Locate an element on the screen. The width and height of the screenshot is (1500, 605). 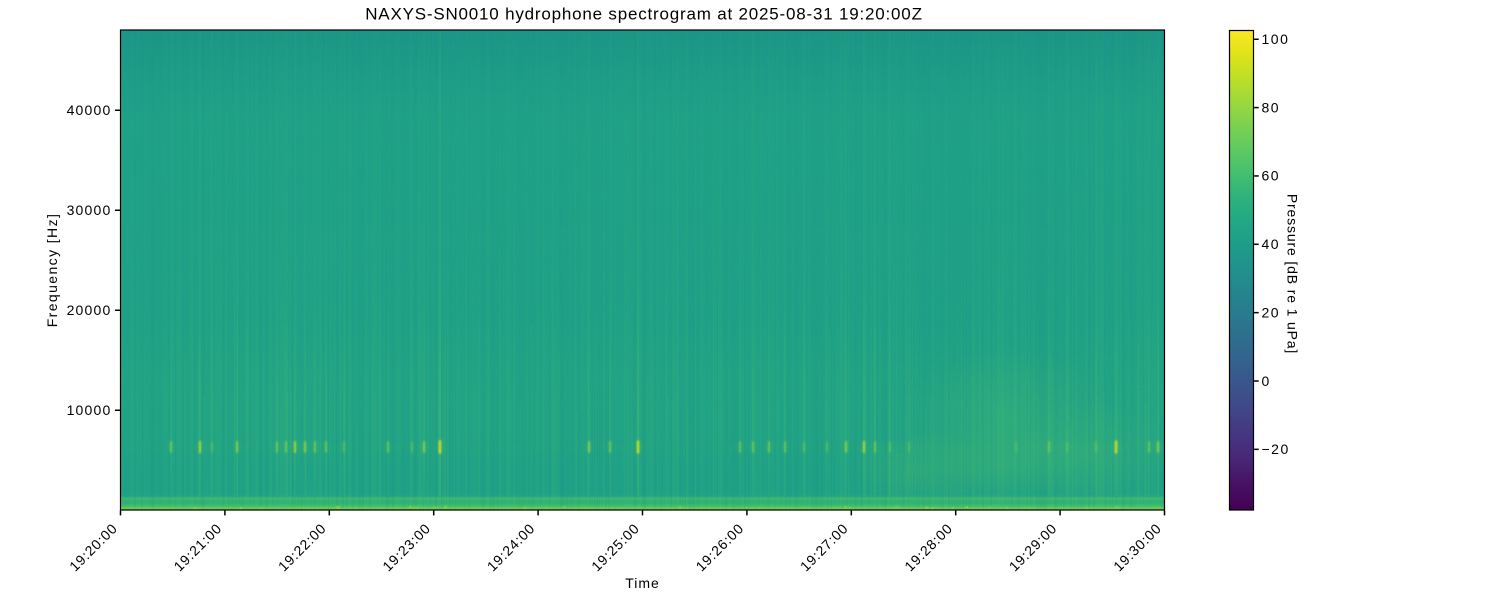
svg-text: 10000 is located at coordinates (89, 410).